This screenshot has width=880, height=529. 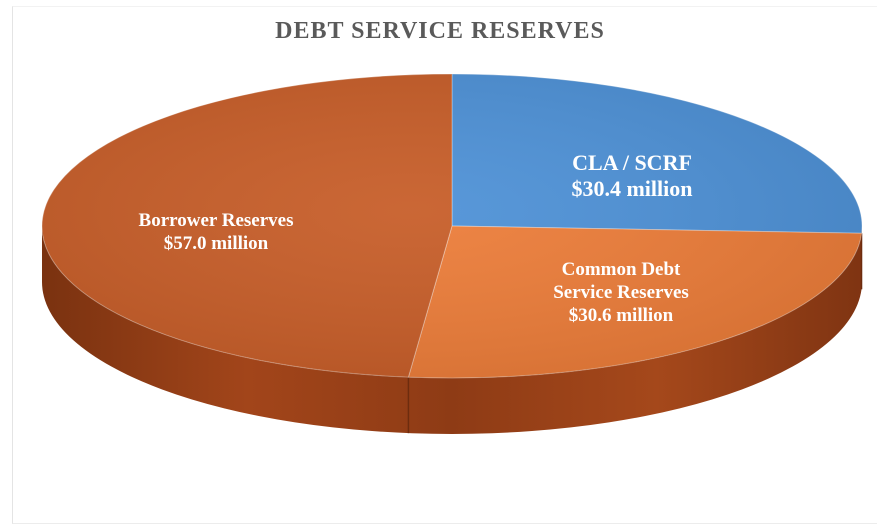 I want to click on slice-label-common-debt-service-reserves: Common Debt, so click(x=621, y=269).